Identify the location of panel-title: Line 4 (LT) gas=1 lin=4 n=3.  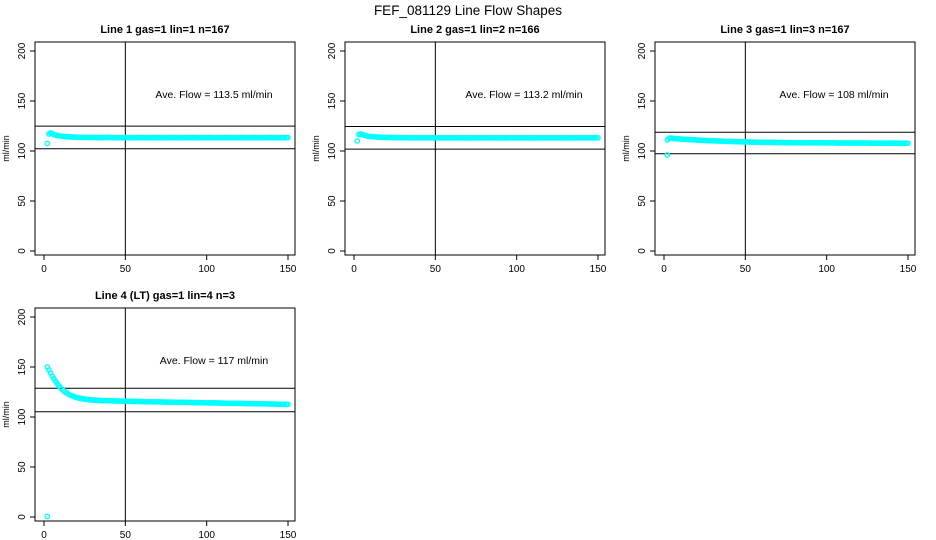
(165, 296).